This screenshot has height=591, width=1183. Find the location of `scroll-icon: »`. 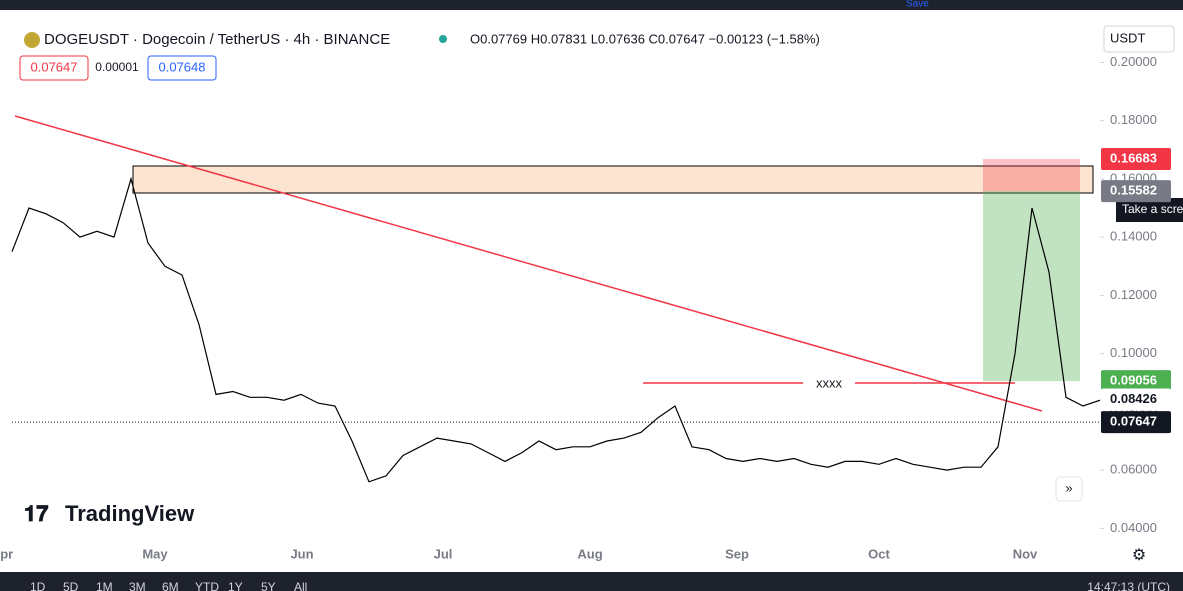

scroll-icon: » is located at coordinates (1068, 487).